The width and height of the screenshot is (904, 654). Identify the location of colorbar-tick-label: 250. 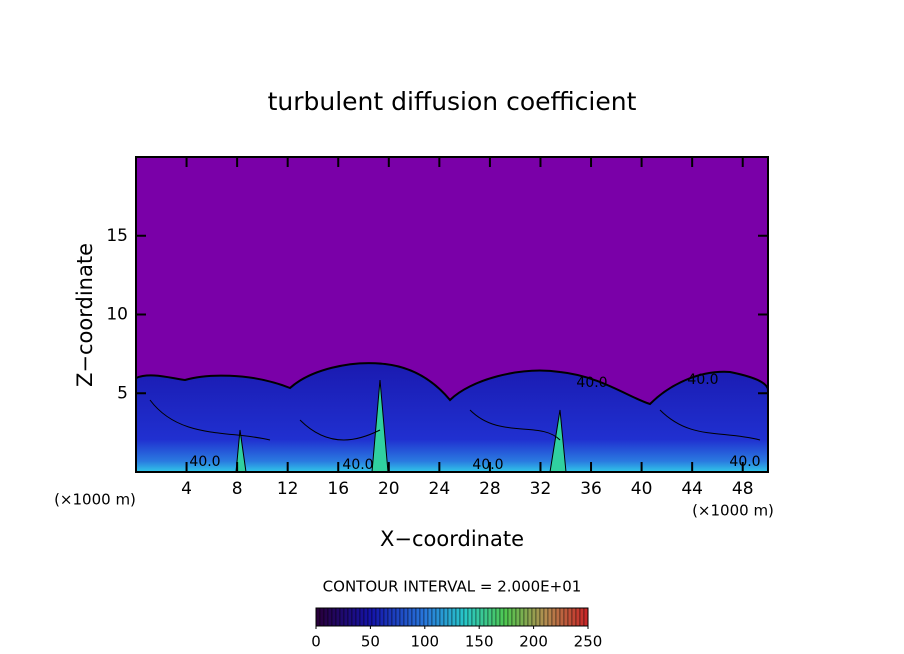
(588, 642).